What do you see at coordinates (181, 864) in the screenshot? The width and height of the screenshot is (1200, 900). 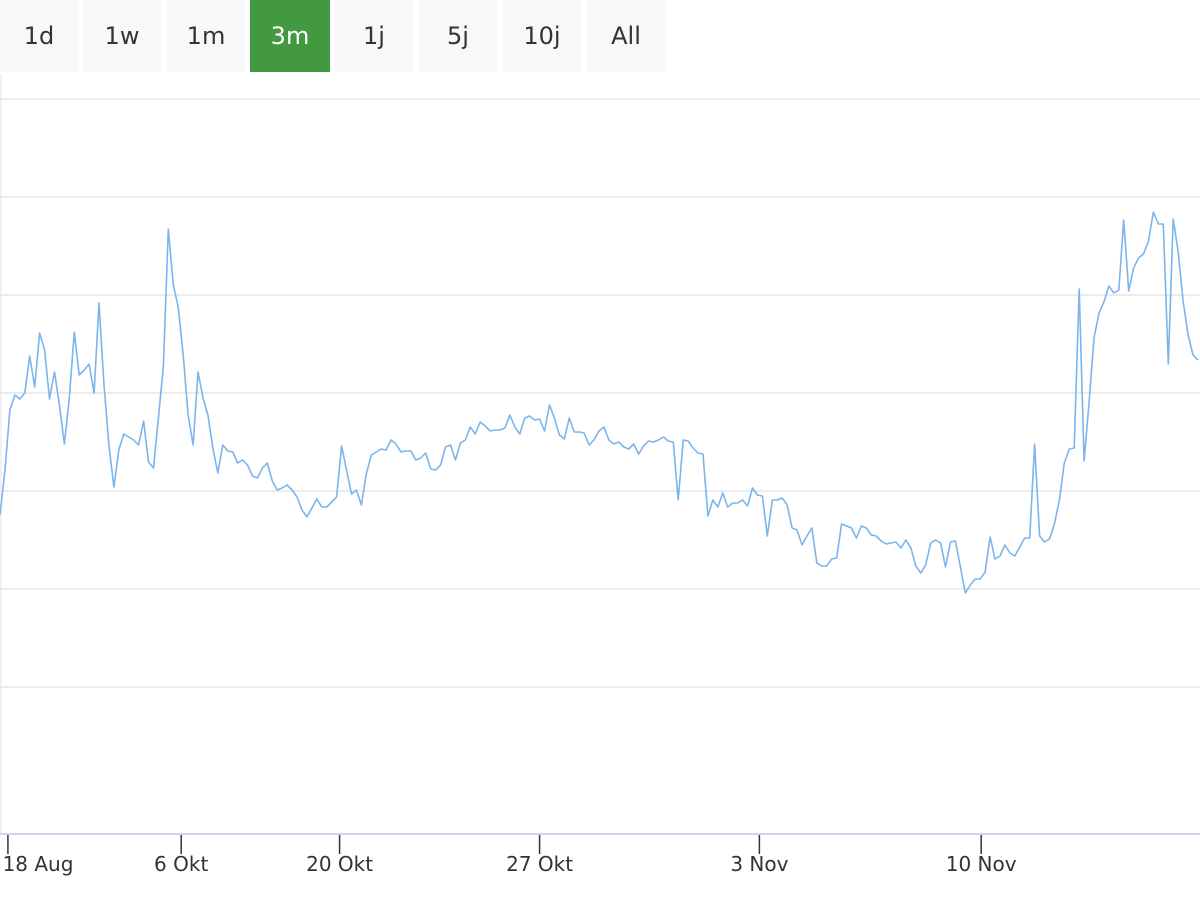 I see `x-tick-label: 6 Okt` at bounding box center [181, 864].